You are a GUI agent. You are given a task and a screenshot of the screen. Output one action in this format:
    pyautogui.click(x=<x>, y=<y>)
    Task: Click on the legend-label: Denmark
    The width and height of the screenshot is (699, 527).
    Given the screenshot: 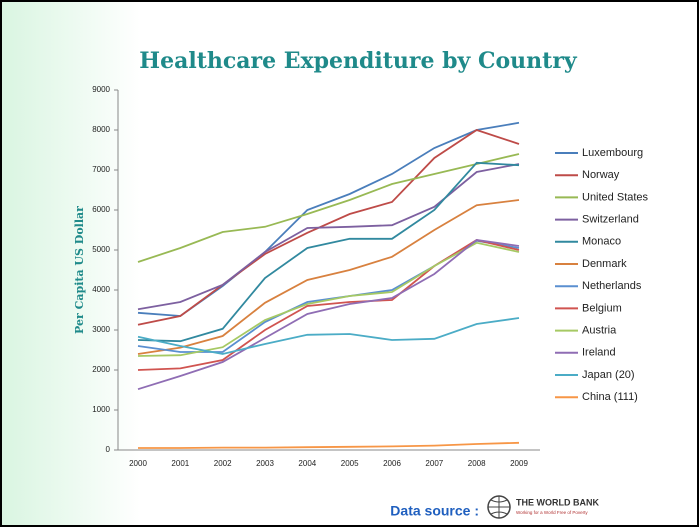 What is the action you would take?
    pyautogui.click(x=604, y=264)
    